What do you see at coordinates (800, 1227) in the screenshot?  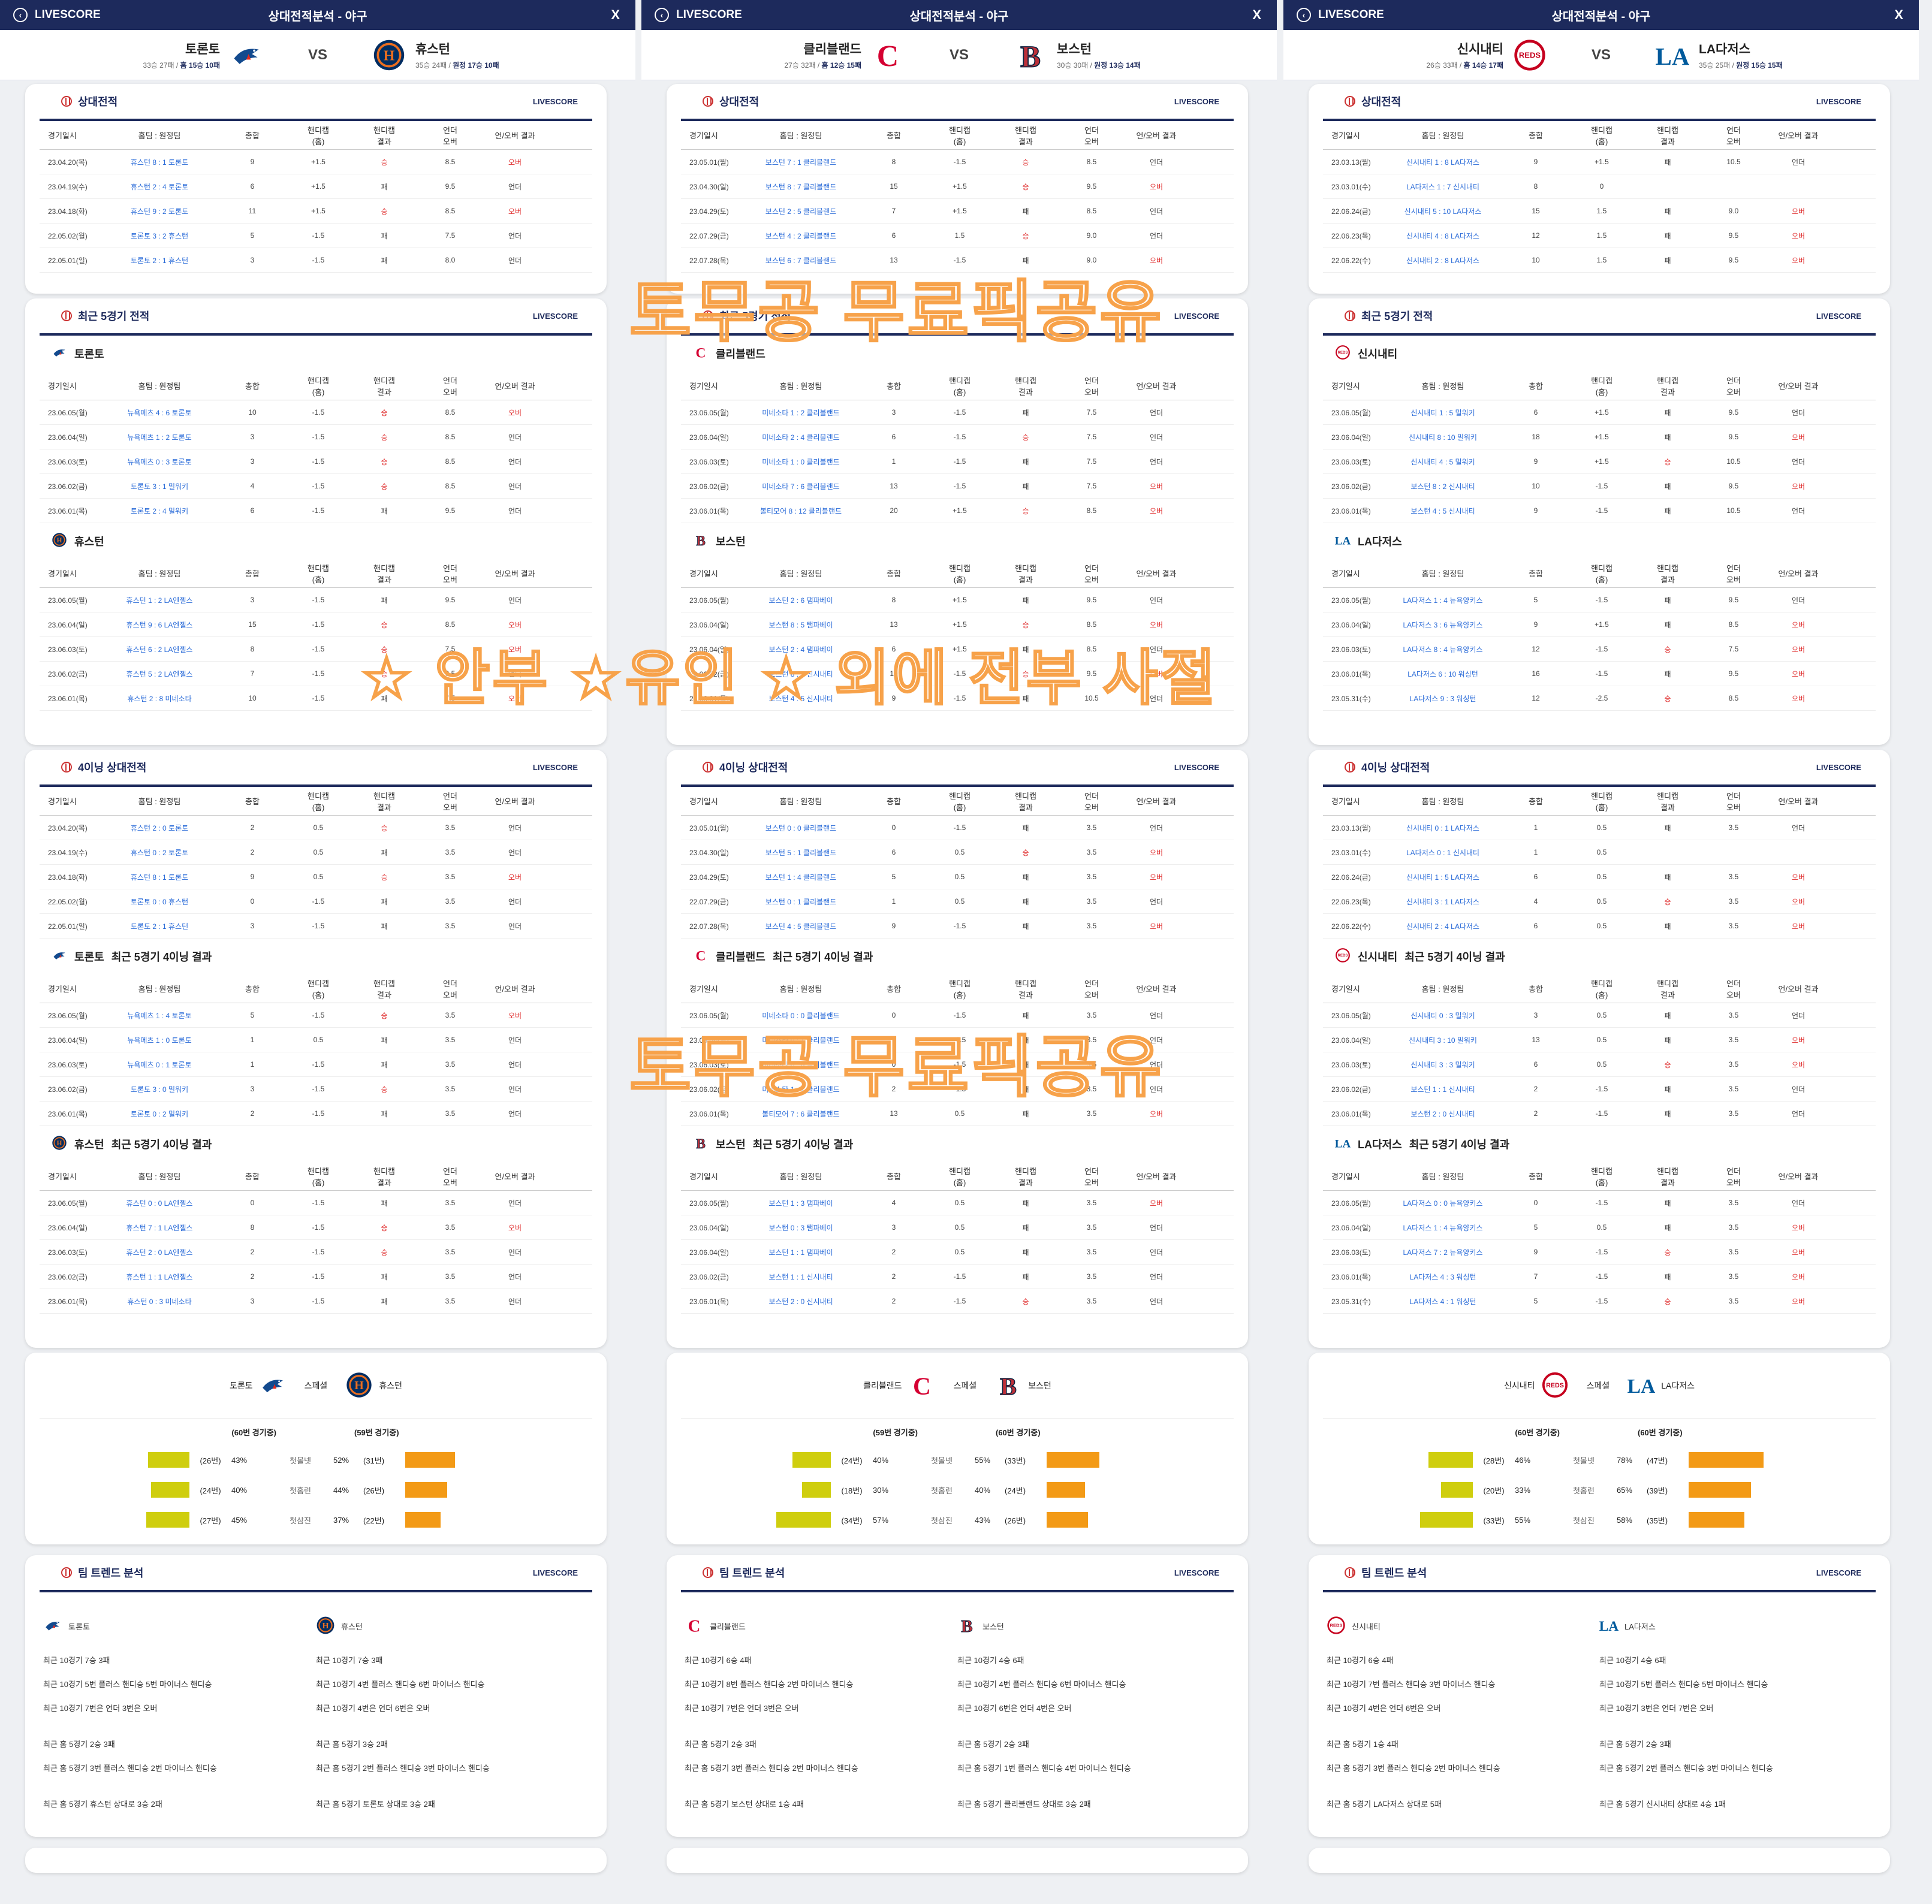 I see `cell-matchup: 보스턴 0 : 3 탬파베이` at bounding box center [800, 1227].